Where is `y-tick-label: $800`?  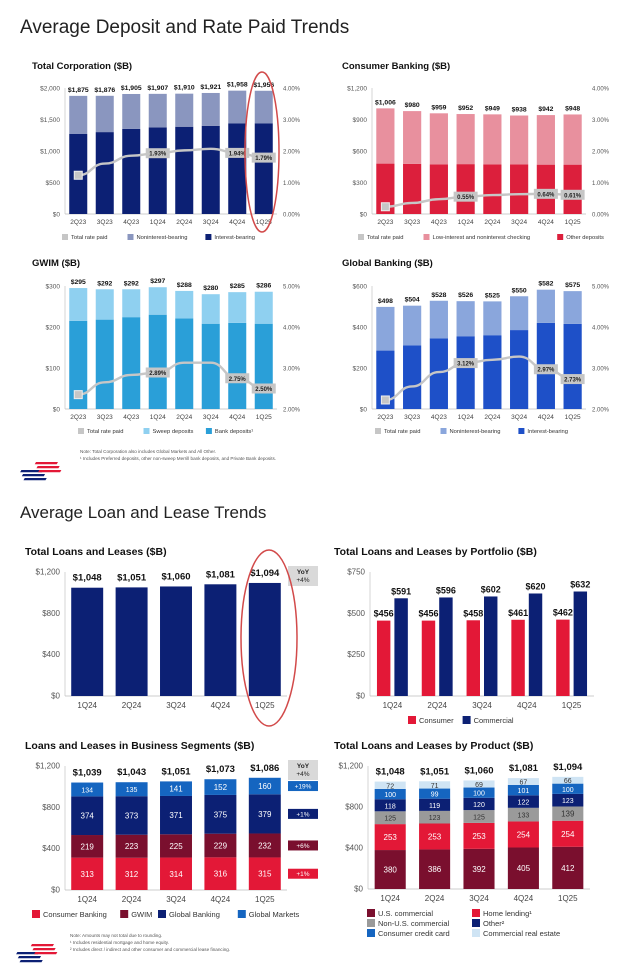 y-tick-label: $800 is located at coordinates (51, 613).